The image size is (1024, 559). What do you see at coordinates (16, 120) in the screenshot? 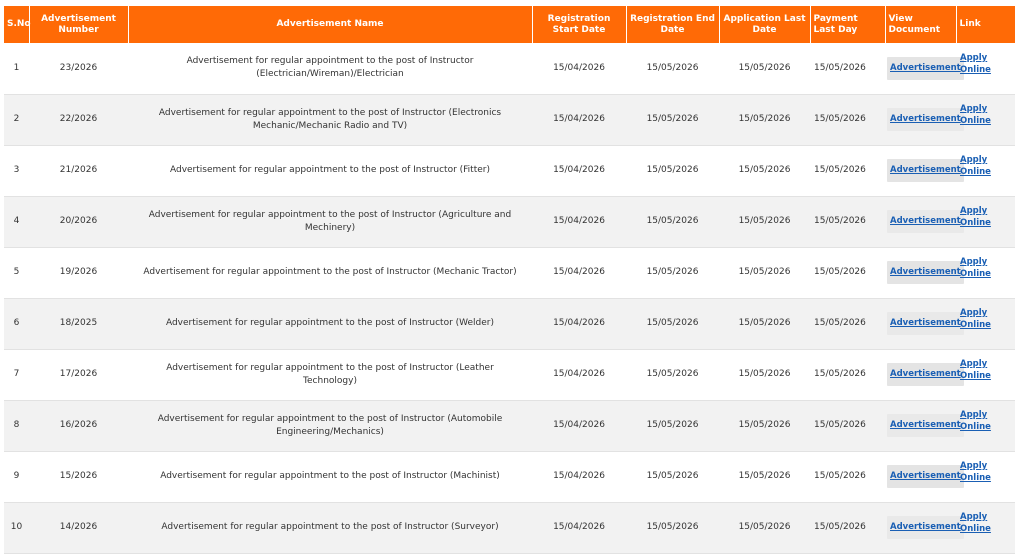
I see `cell-sno: 2` at bounding box center [16, 120].